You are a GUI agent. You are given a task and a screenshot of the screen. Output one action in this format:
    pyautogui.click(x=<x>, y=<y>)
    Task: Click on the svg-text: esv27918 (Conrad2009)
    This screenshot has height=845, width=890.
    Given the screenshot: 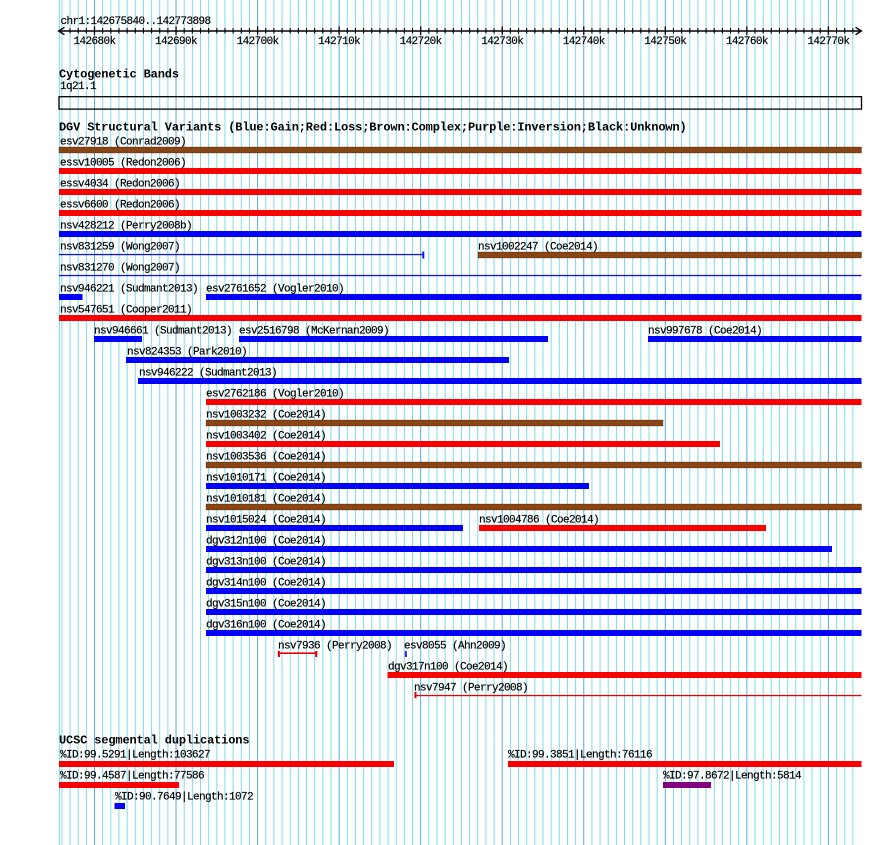 What is the action you would take?
    pyautogui.click(x=123, y=143)
    